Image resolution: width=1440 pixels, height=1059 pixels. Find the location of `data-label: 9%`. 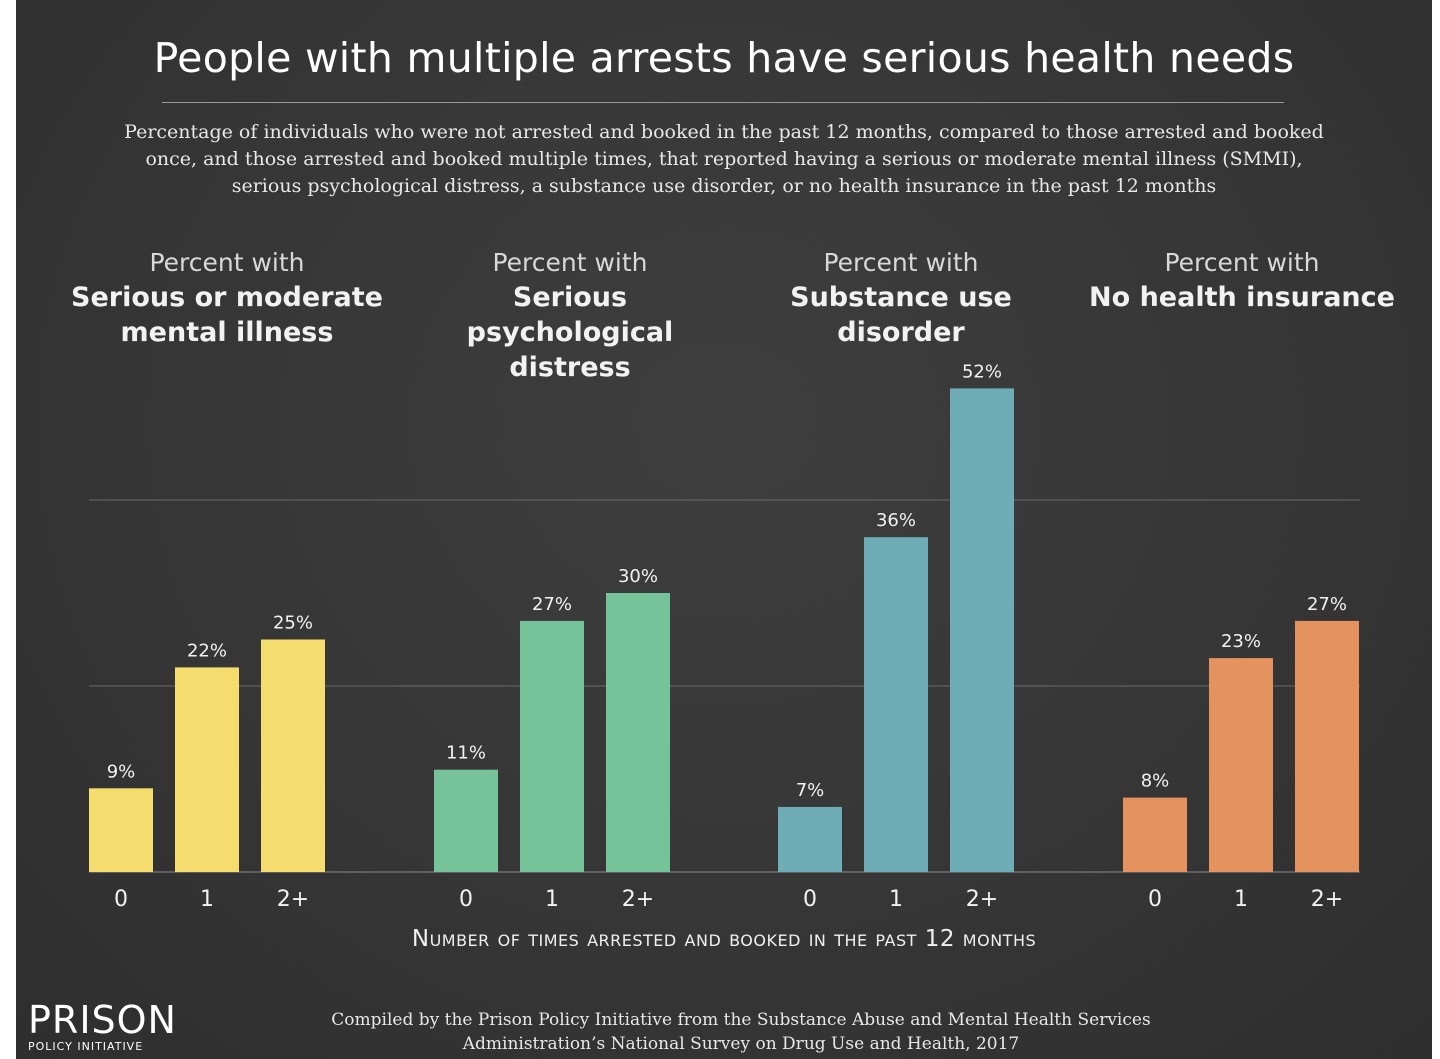

data-label: 9% is located at coordinates (121, 771).